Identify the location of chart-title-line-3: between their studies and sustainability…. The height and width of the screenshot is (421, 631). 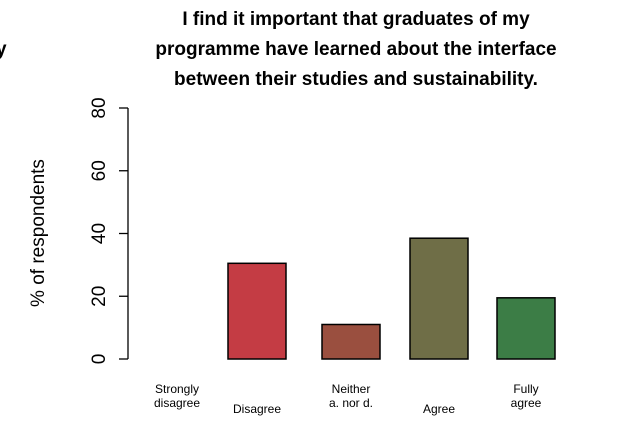
(356, 79).